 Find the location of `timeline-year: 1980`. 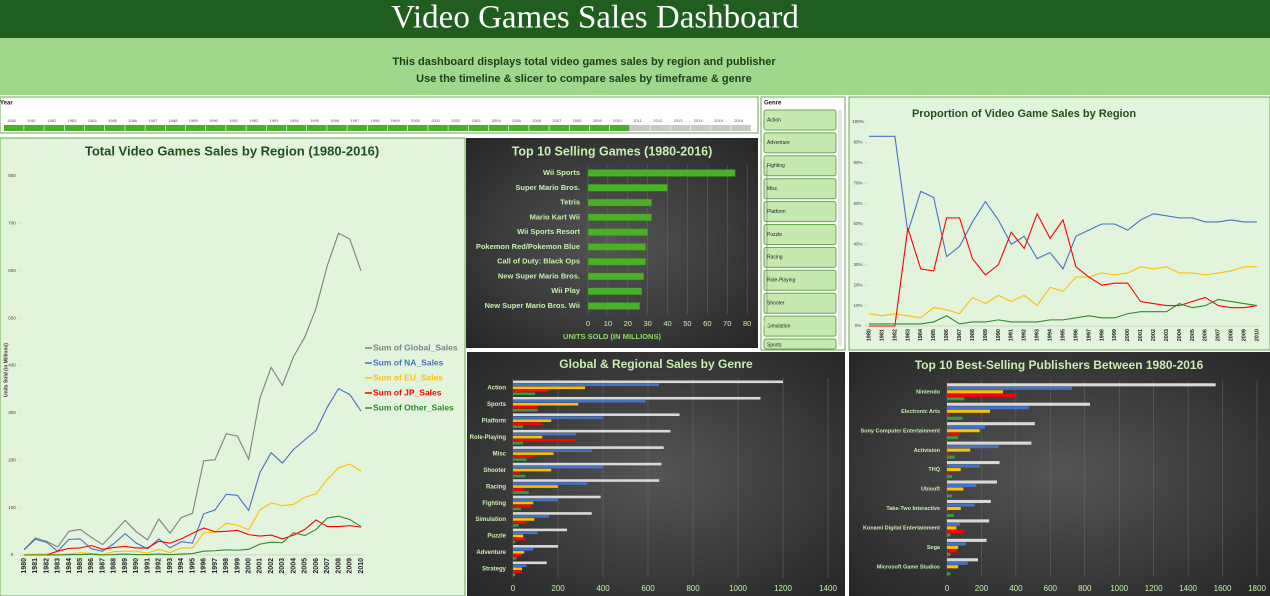

timeline-year: 1980 is located at coordinates (12, 120).